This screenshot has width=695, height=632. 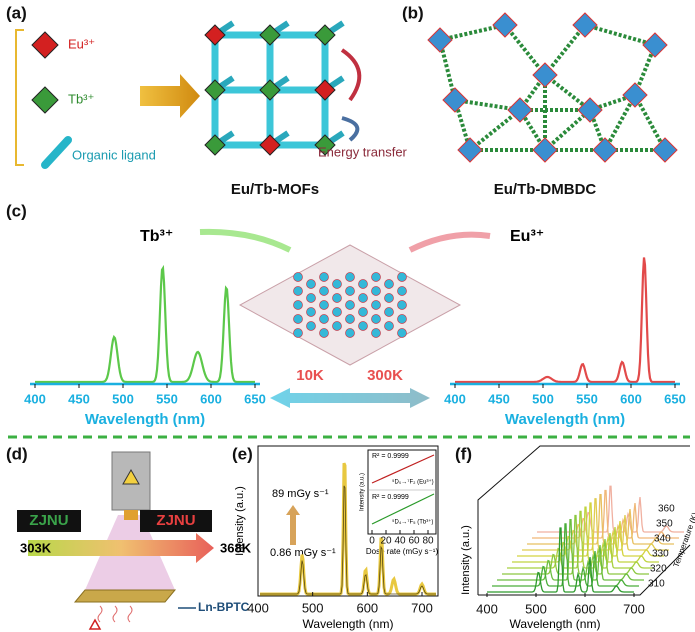 What do you see at coordinates (666, 509) in the screenshot?
I see `tick-label: 360` at bounding box center [666, 509].